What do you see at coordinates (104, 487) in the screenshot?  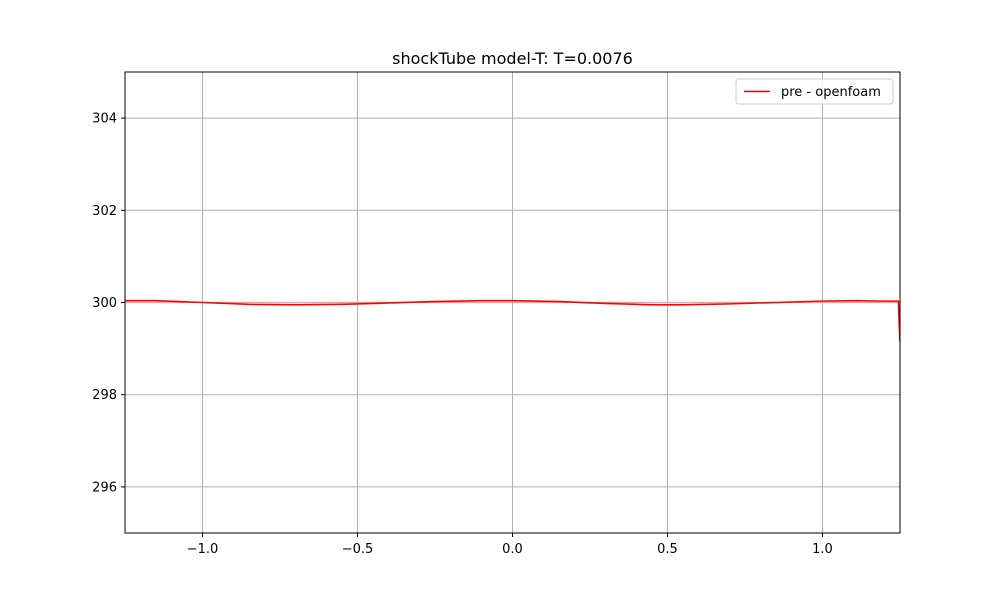 I see `y-tick-label: 296` at bounding box center [104, 487].